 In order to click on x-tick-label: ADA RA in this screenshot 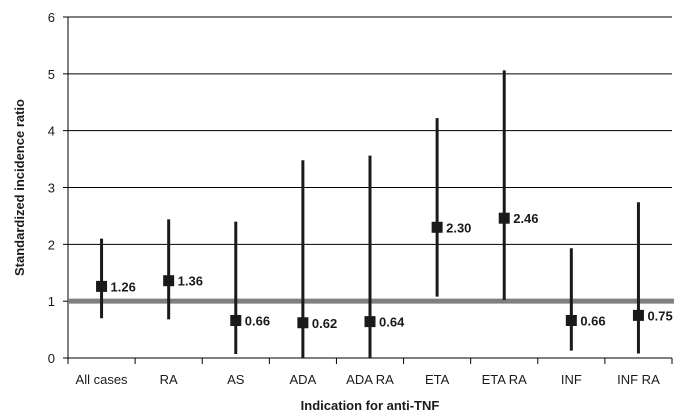, I will do `click(370, 379)`.